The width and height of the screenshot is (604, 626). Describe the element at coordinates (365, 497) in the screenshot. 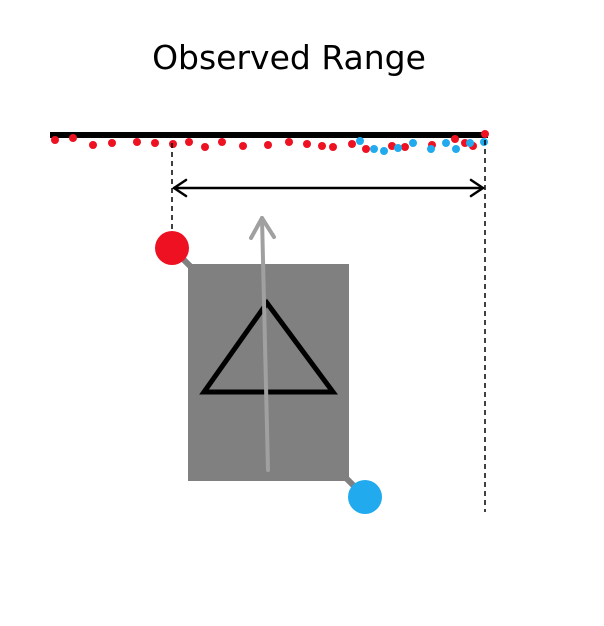

I see `blue-end-marker` at that location.